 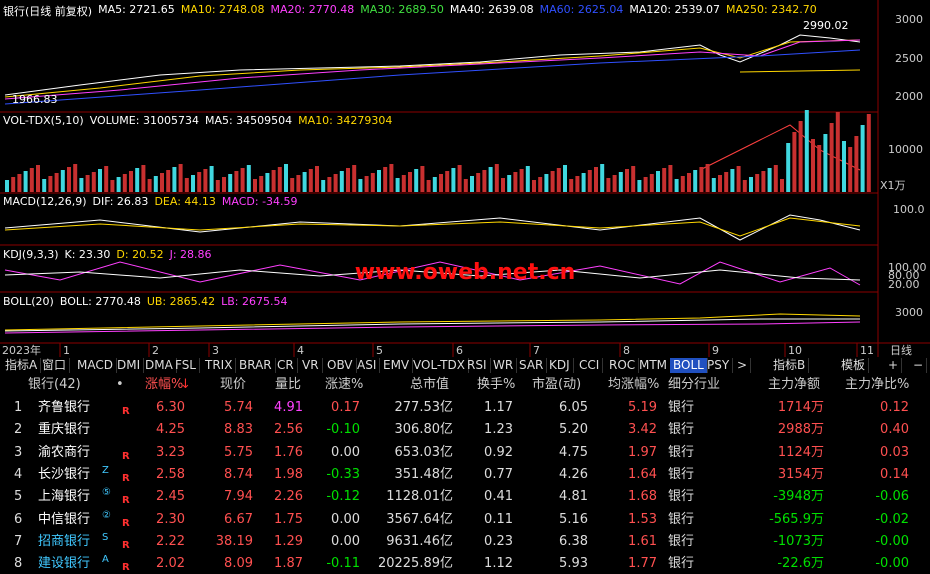 What do you see at coordinates (311, 365) in the screenshot?
I see `indicator-tab: VR` at bounding box center [311, 365].